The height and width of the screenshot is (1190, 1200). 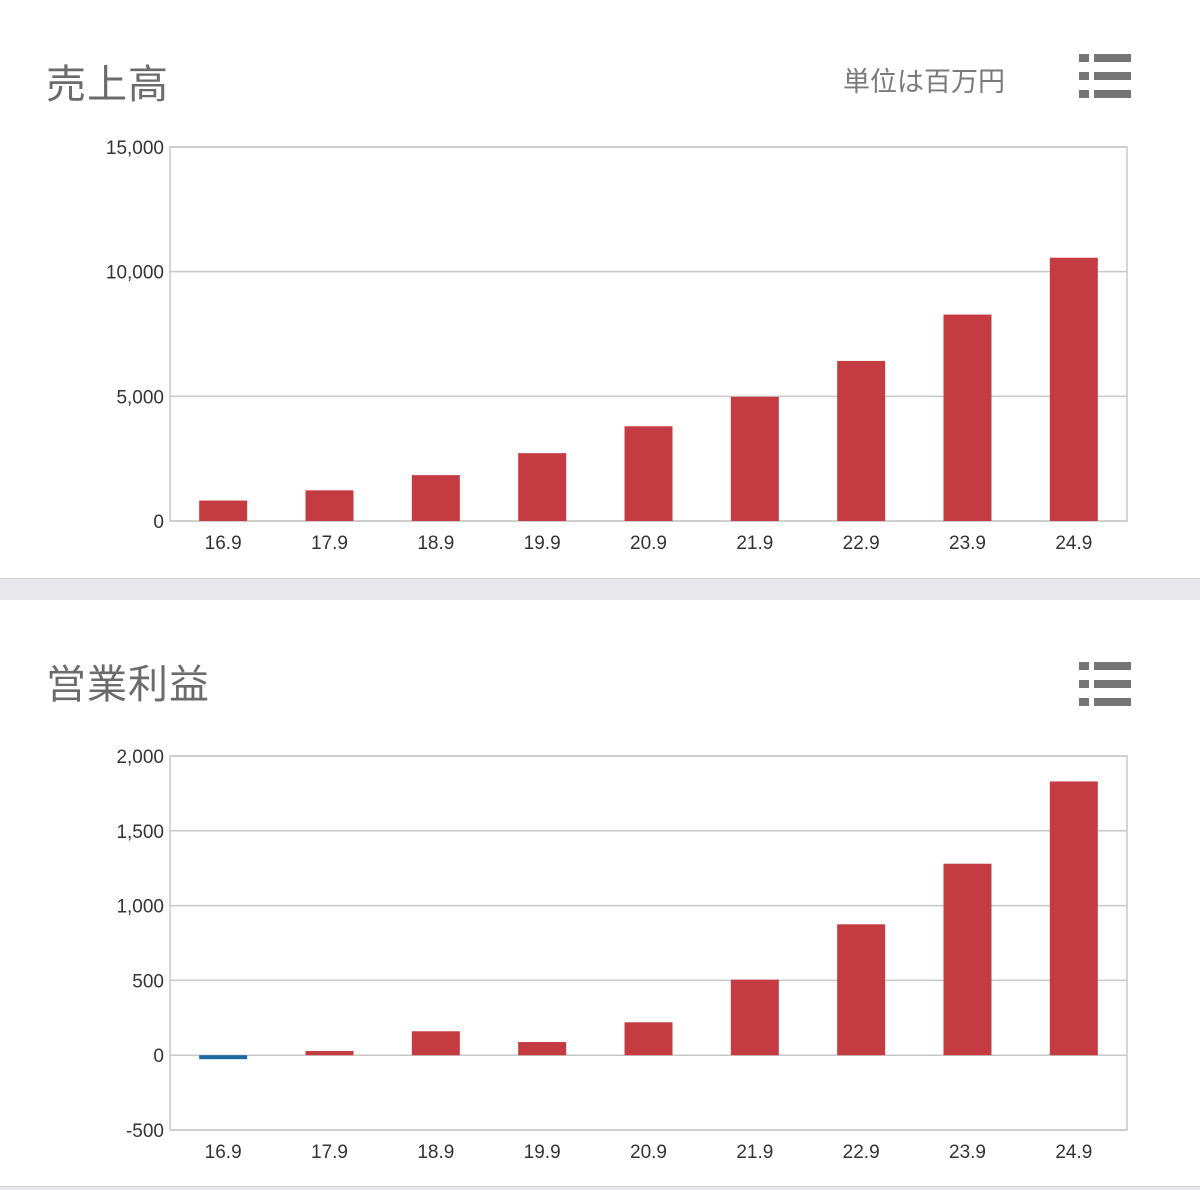 What do you see at coordinates (140, 757) in the screenshot?
I see `y-tick-label: 2,000` at bounding box center [140, 757].